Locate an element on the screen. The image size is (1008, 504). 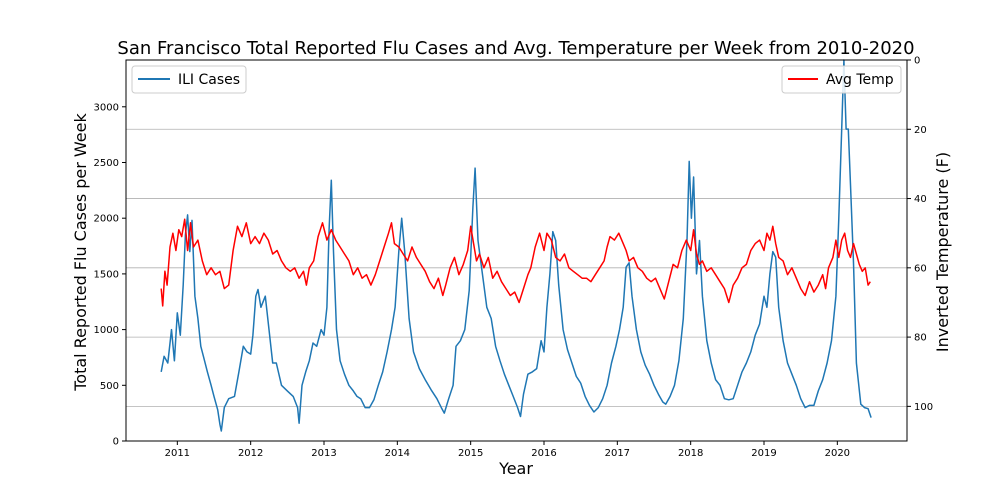
legend-left-label: ILI Cases is located at coordinates (209, 80).